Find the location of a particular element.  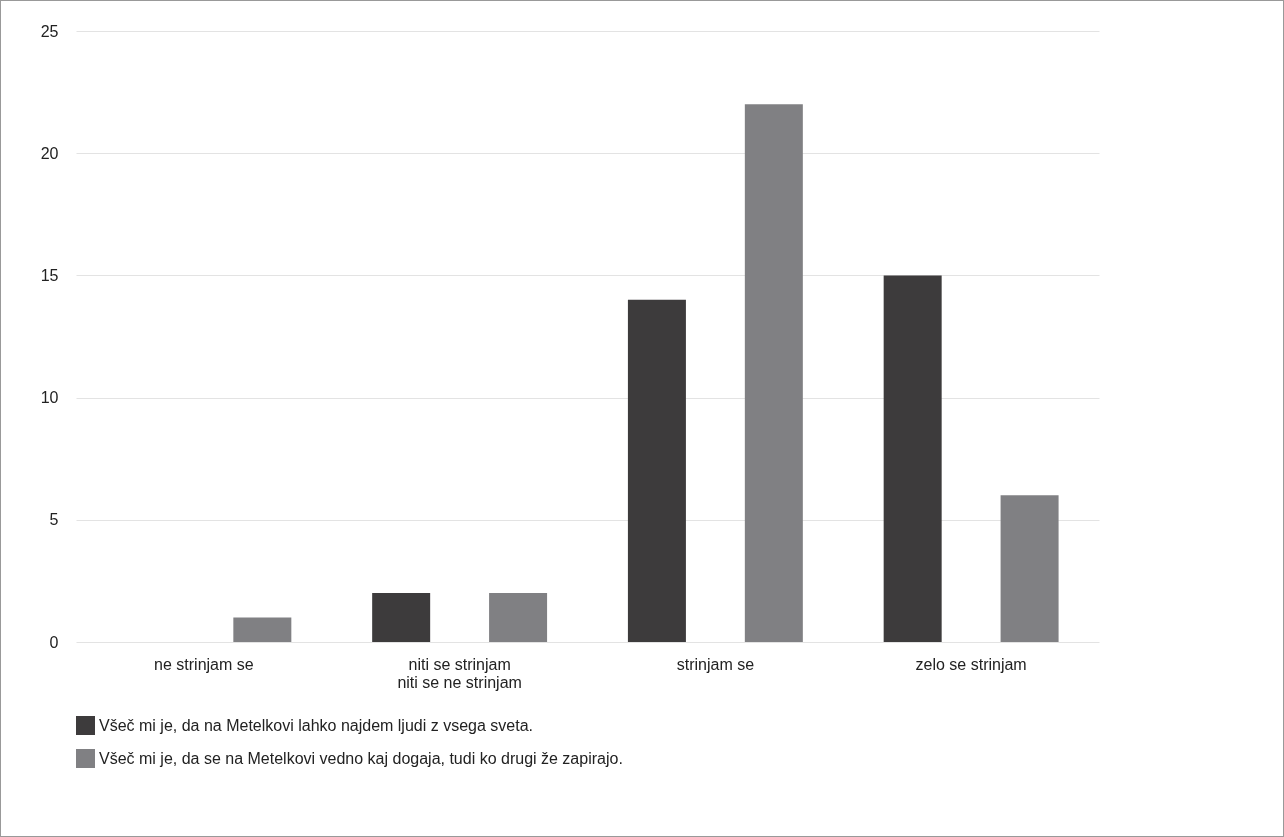

y-tick-label: 20 is located at coordinates (49, 153).